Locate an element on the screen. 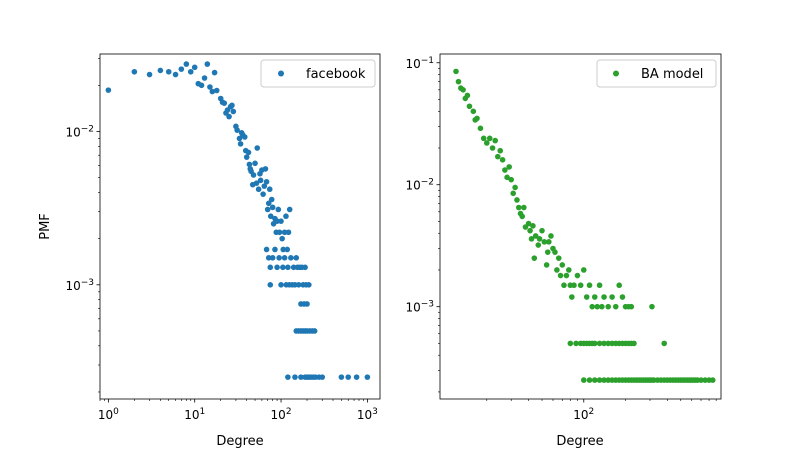 Image resolution: width=800 pixels, height=450 pixels. right-legend: BA model is located at coordinates (656, 73).